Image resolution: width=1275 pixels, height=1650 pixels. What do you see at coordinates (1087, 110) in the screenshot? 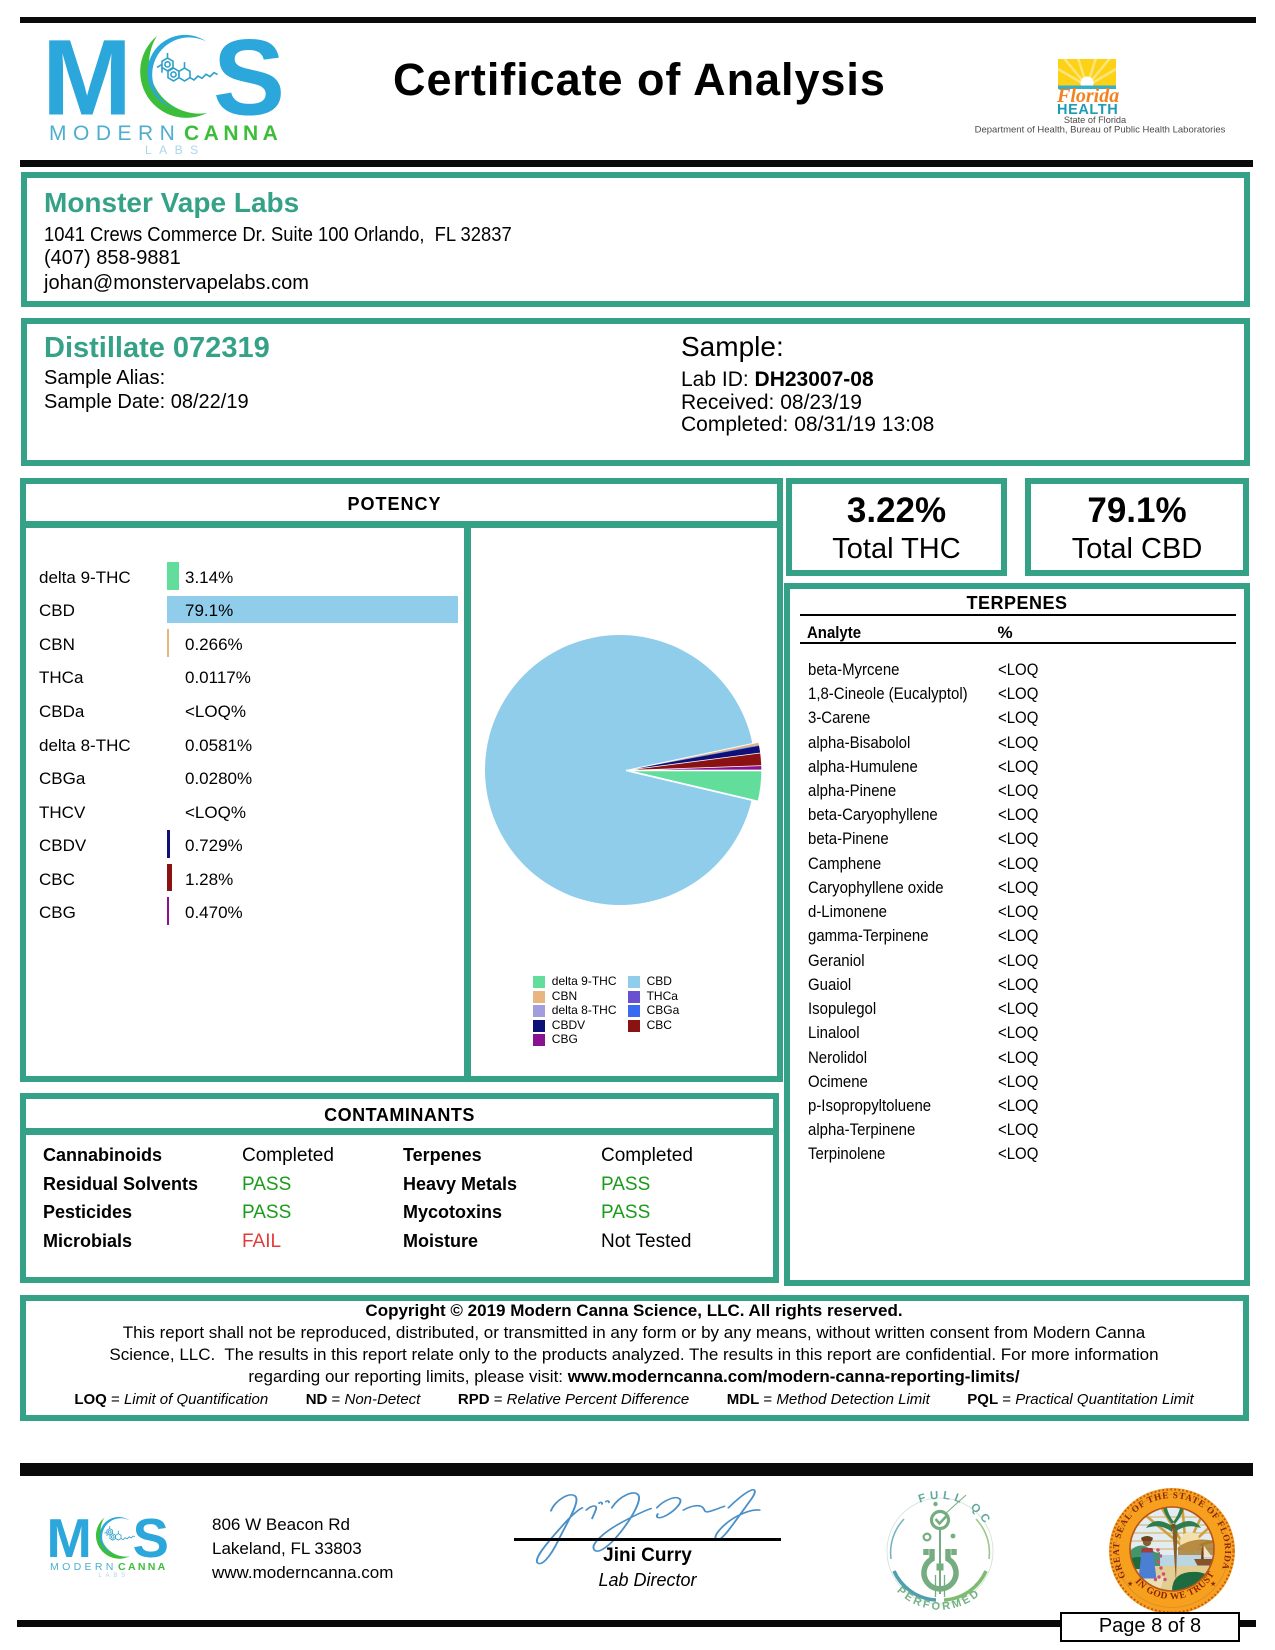
I see `svg-text: HEALTH` at bounding box center [1087, 110].